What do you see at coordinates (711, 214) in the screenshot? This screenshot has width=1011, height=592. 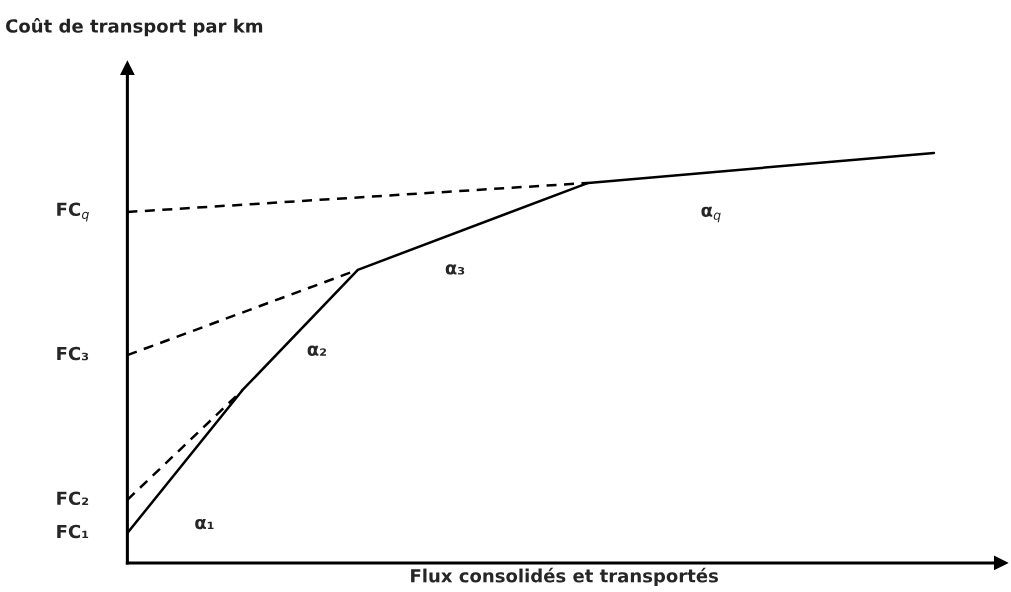 I see `annotation: α$_{q}$` at bounding box center [711, 214].